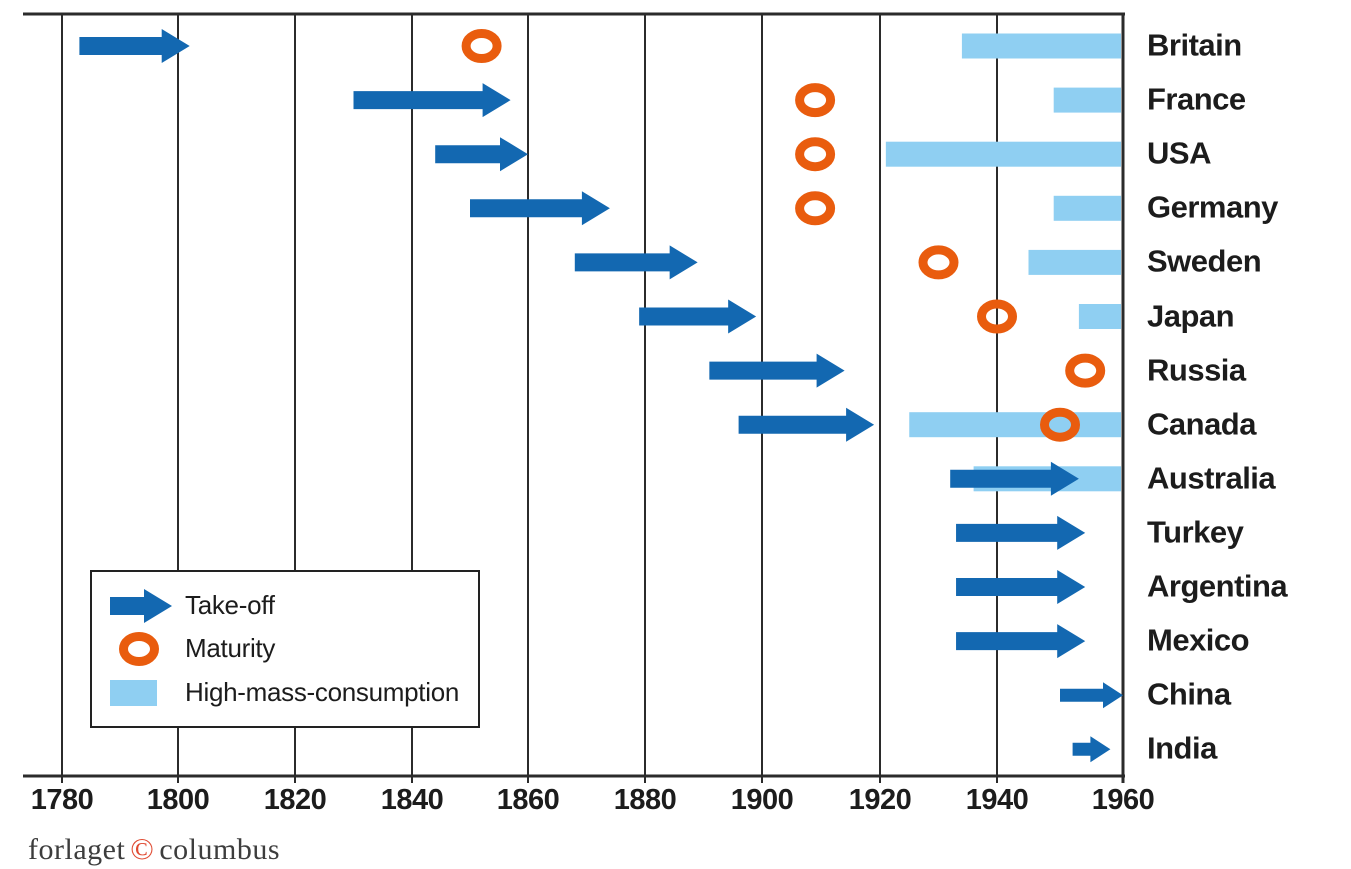 The width and height of the screenshot is (1351, 869). I want to click on maturity-ring-Britain, so click(481, 46).